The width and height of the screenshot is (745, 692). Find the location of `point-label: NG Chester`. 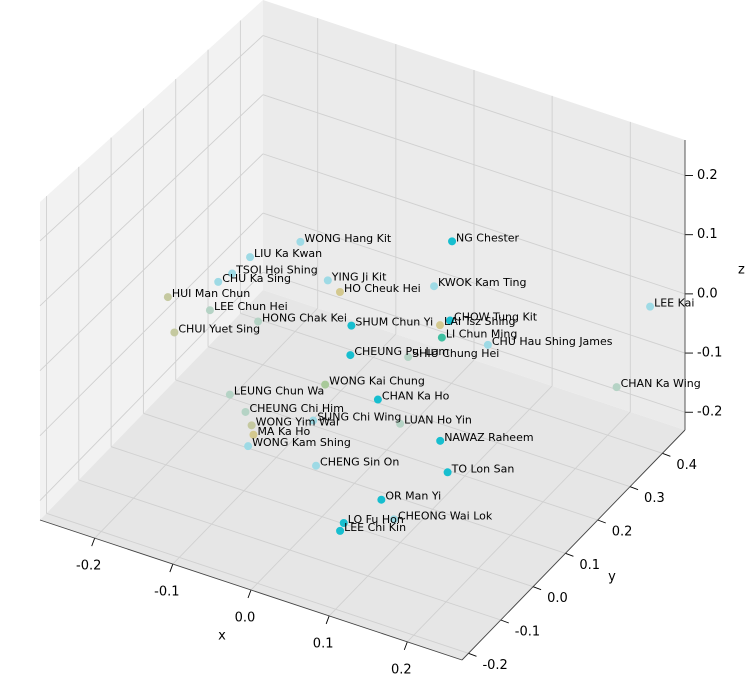

point-label: NG Chester is located at coordinates (487, 237).